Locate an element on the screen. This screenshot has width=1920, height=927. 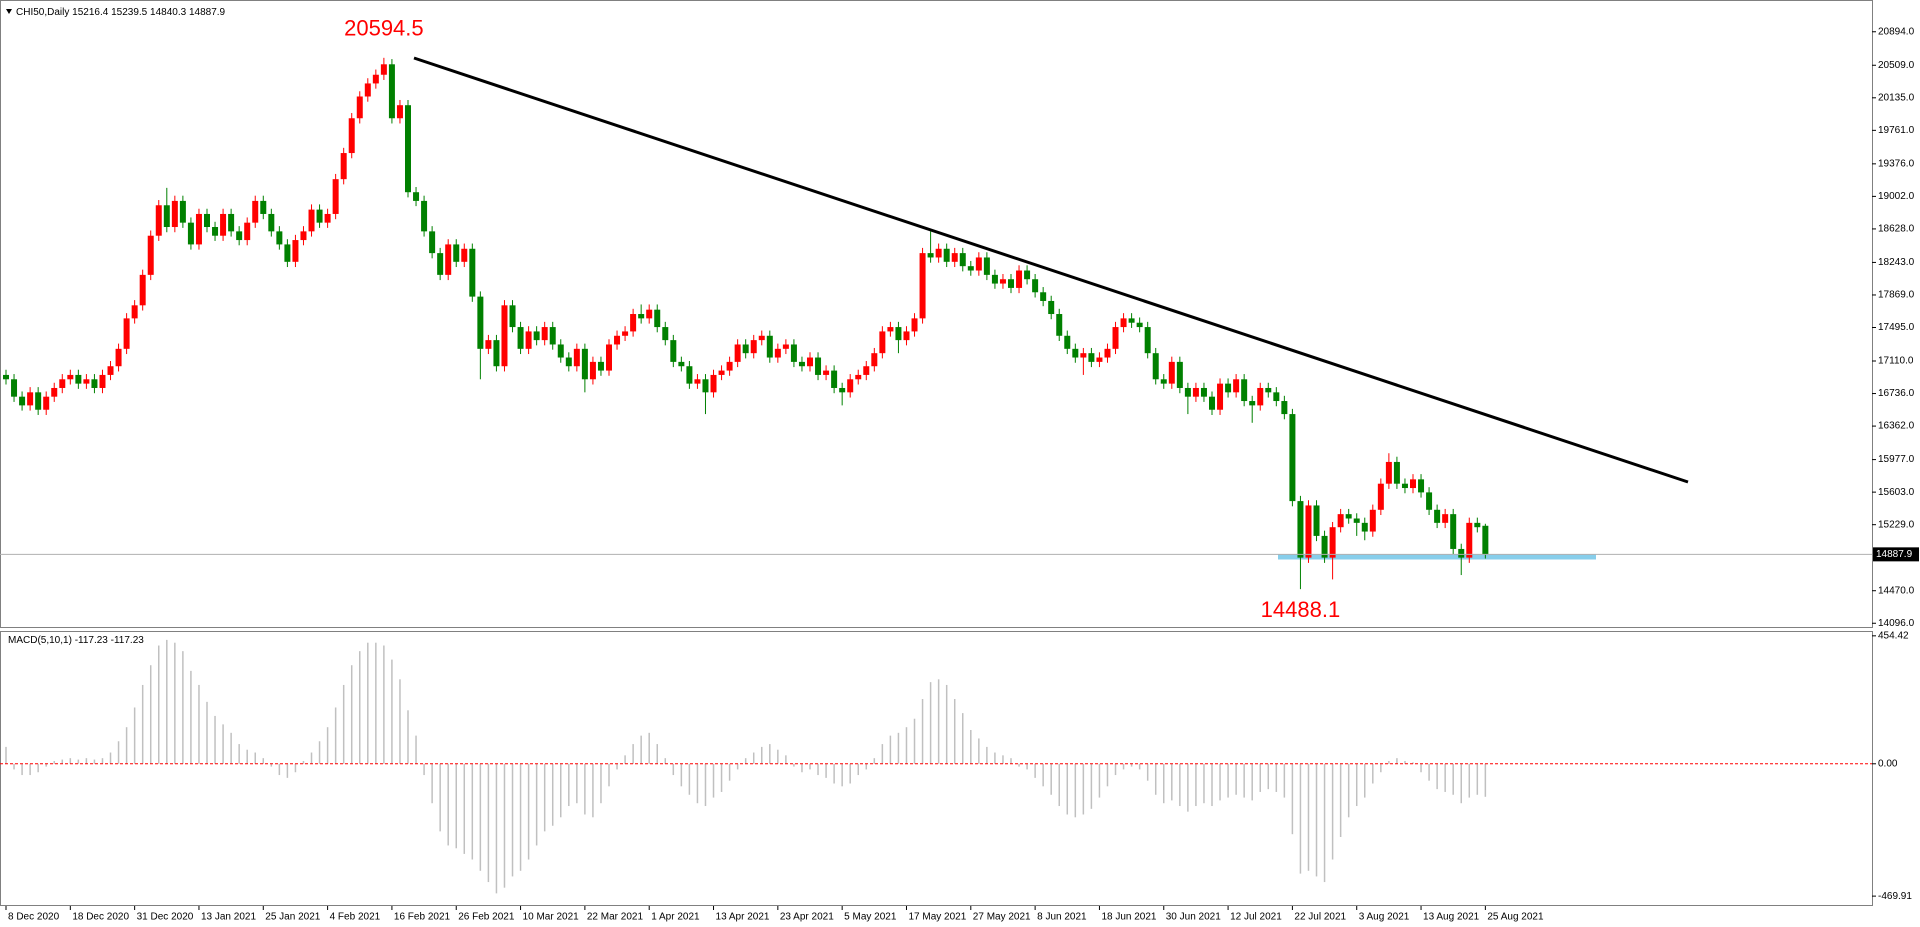
low-annotation: 14488.1 is located at coordinates (1301, 609).